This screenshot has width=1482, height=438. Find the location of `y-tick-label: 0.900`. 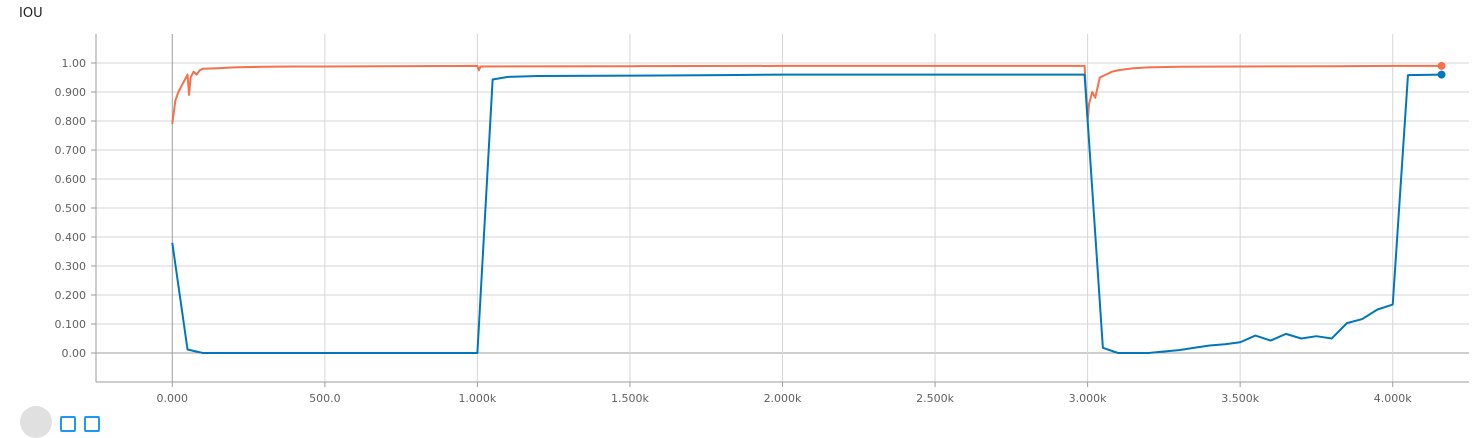

y-tick-label: 0.900 is located at coordinates (71, 92).